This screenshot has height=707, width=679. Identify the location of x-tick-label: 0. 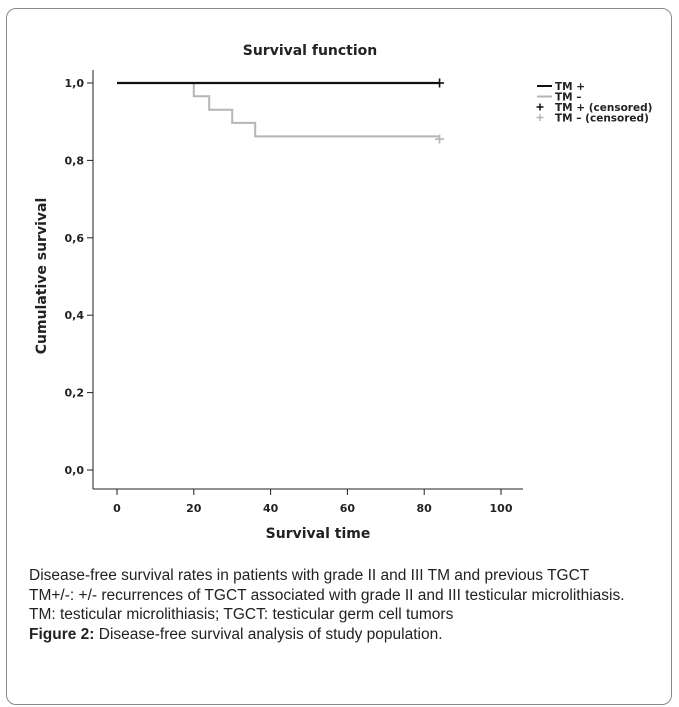
(117, 508).